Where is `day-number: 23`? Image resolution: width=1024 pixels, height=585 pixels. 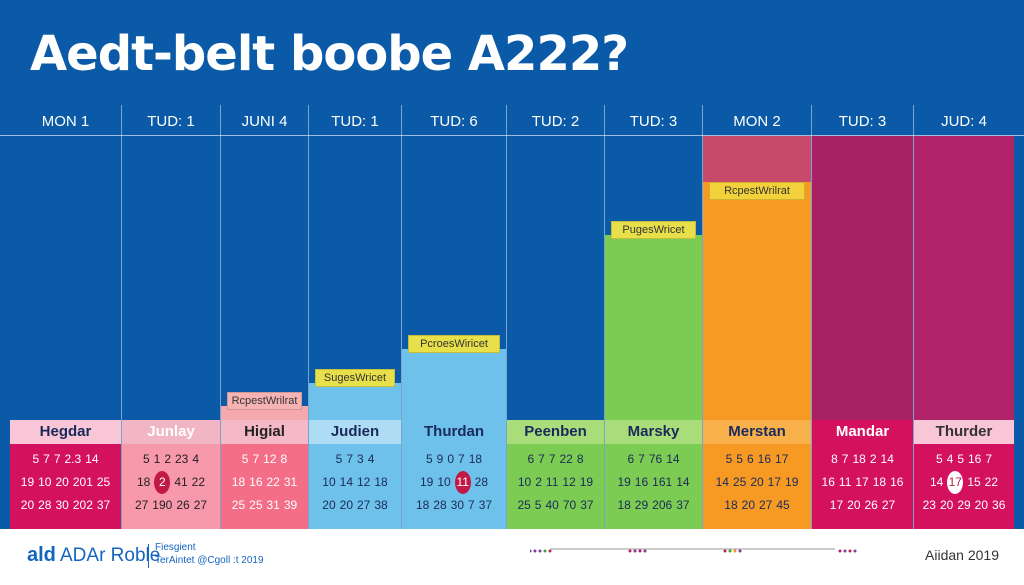
day-number: 23 is located at coordinates (929, 505).